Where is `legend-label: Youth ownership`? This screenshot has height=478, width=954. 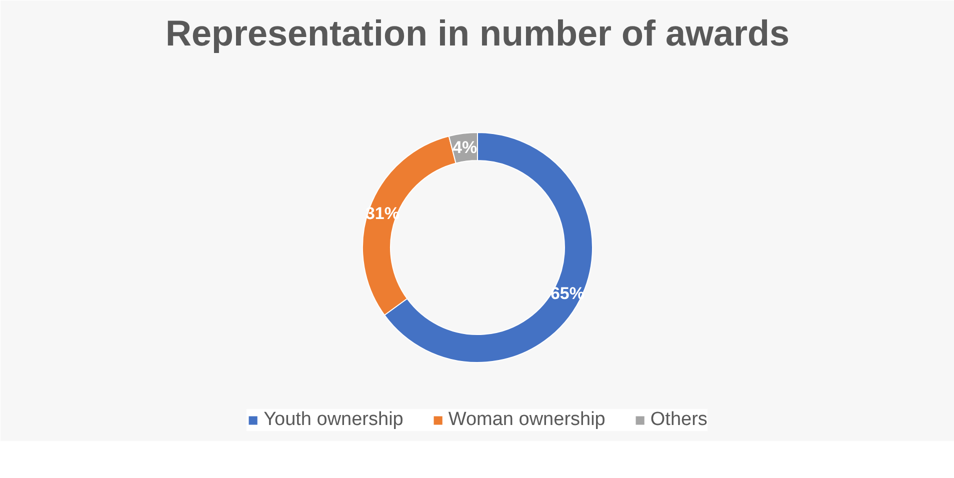 legend-label: Youth ownership is located at coordinates (334, 420).